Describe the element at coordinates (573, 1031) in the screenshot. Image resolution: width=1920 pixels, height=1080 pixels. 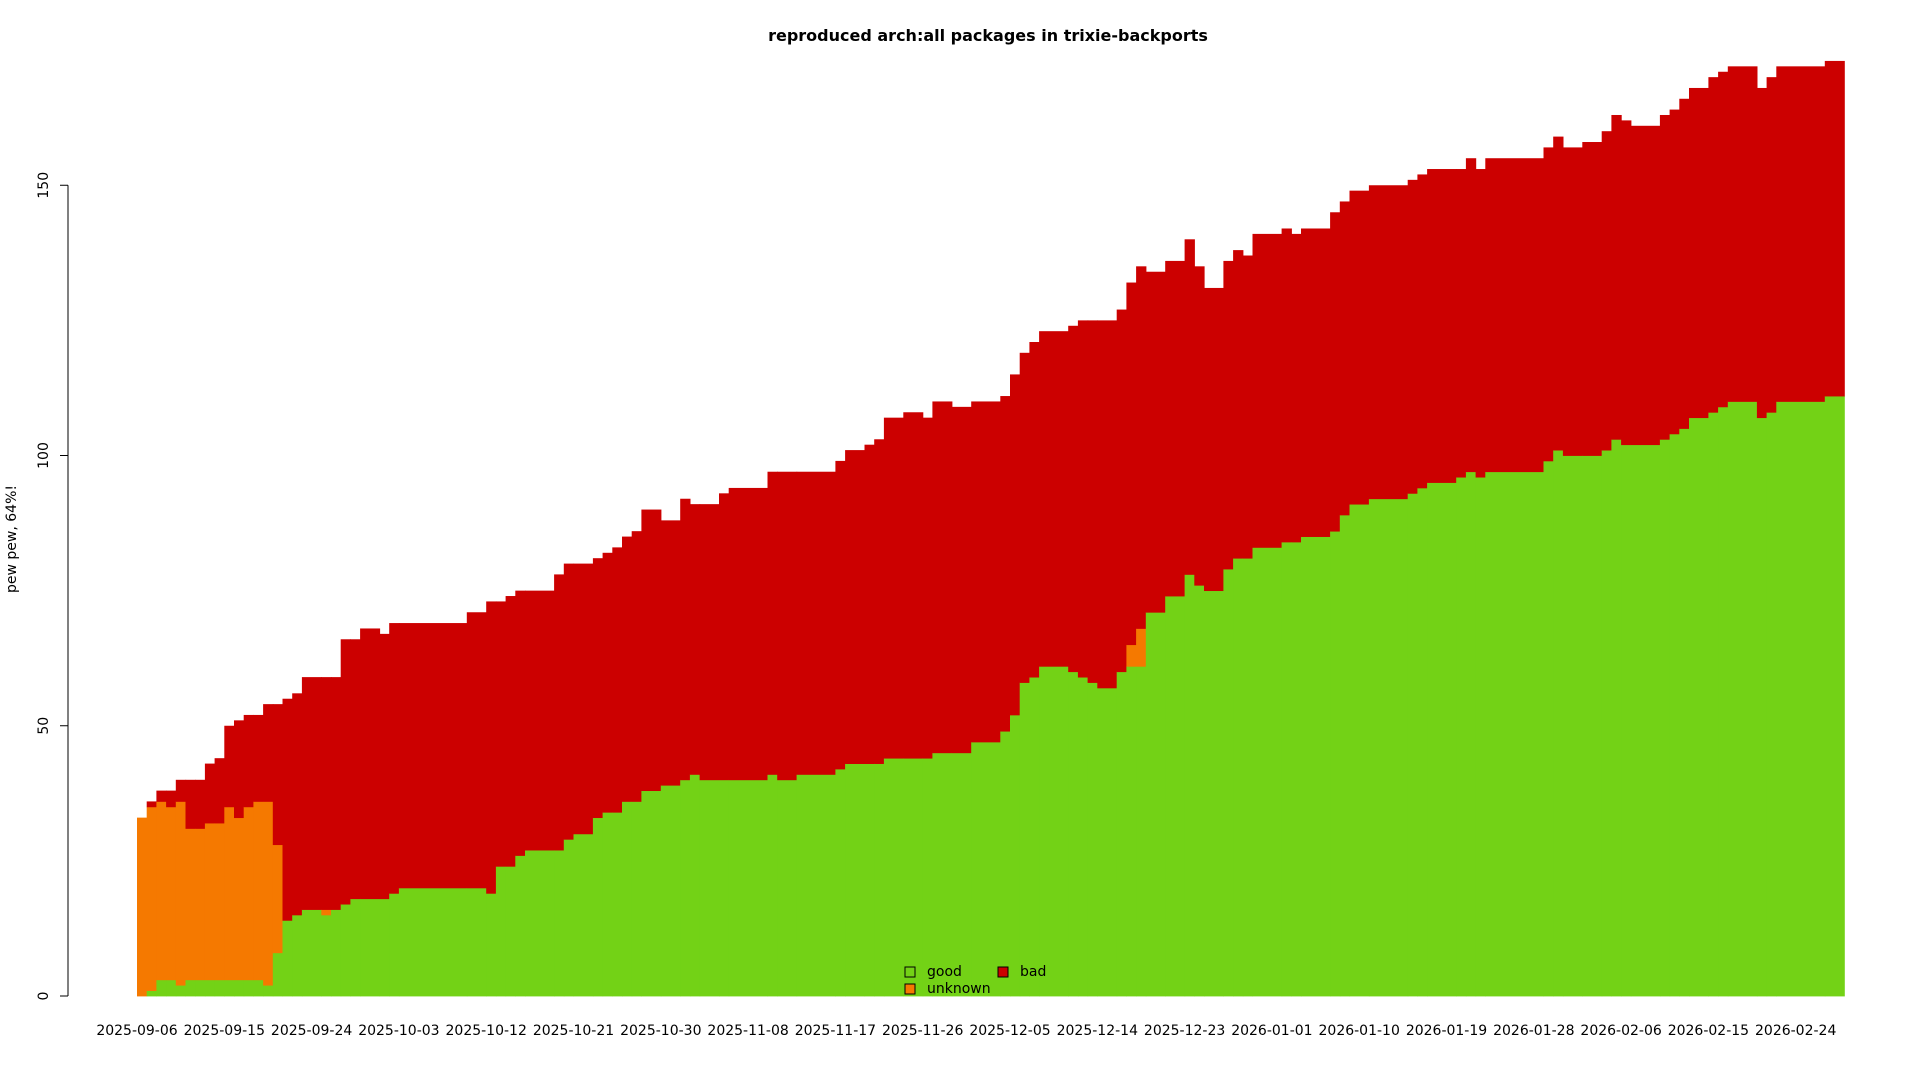
I see `x-tick-label: 2025-10-21` at that location.